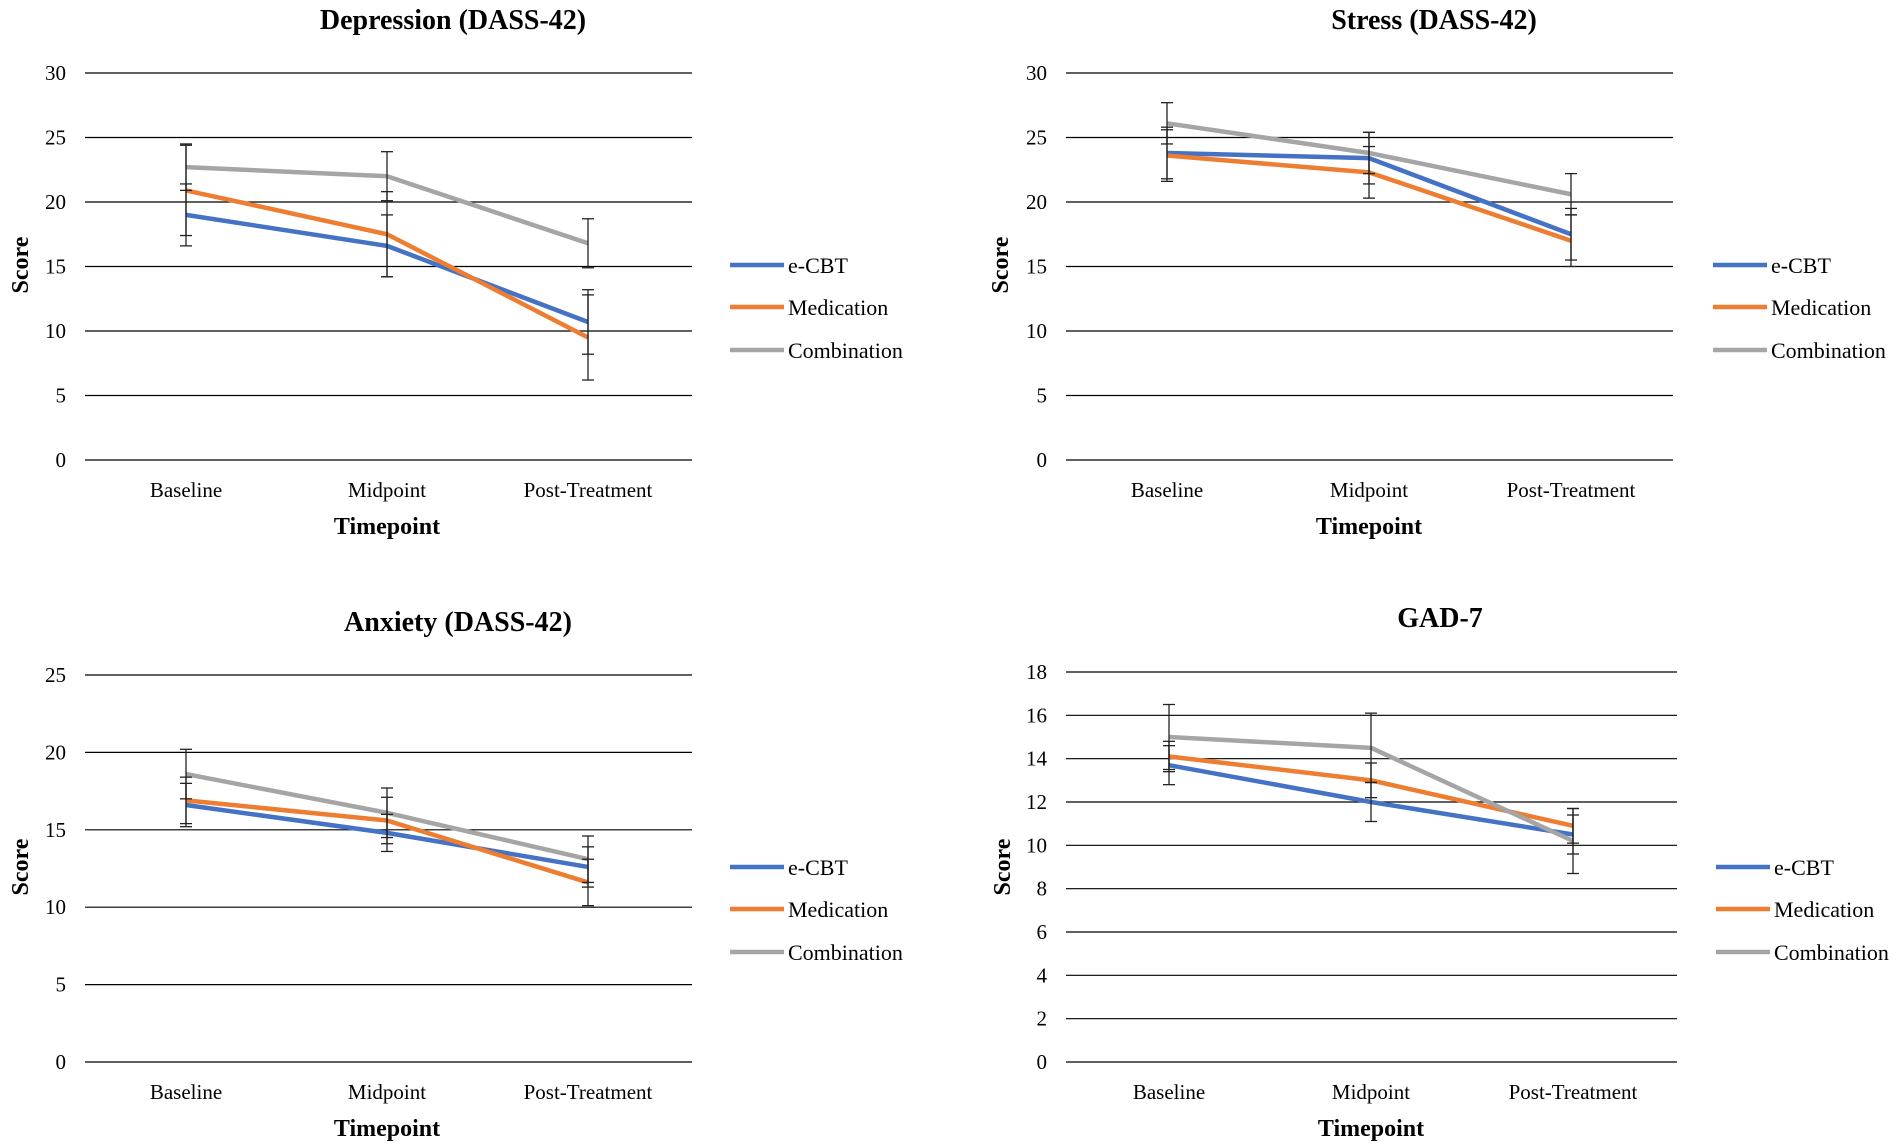 Image resolution: width=1902 pixels, height=1145 pixels. I want to click on y-tick-label: 4, so click(1042, 975).